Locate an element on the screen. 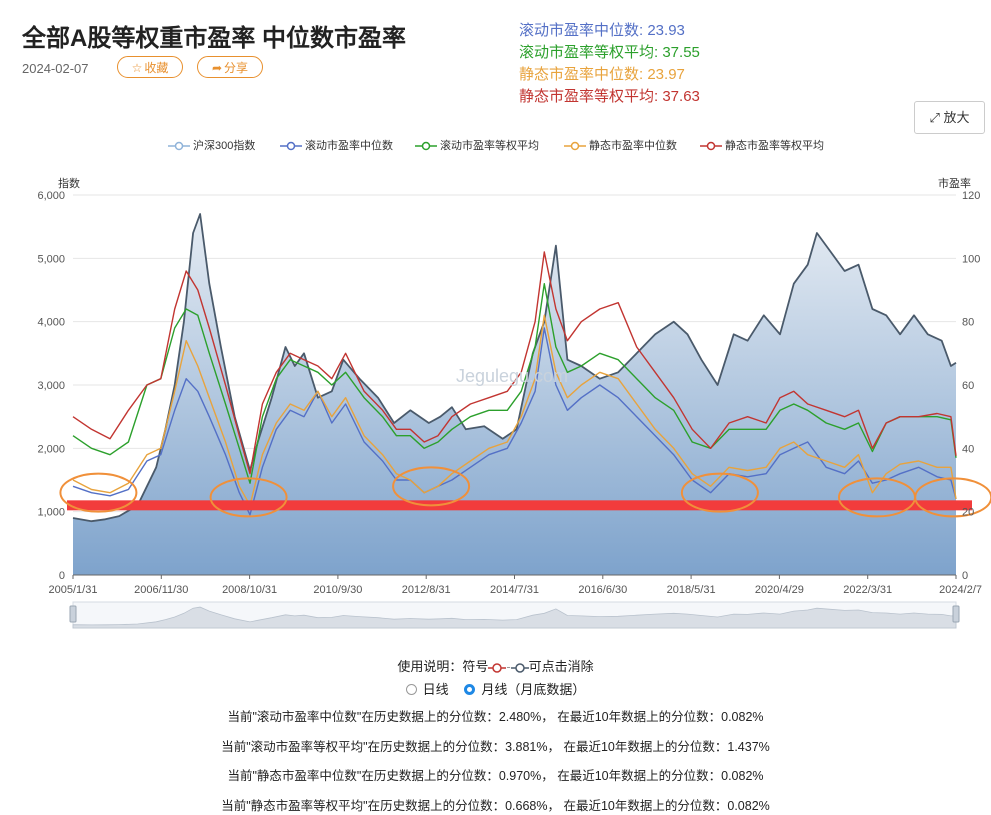 The width and height of the screenshot is (991, 815). page-title: 全部A股等权重市盈率 中位数市盈率 is located at coordinates (214, 38).